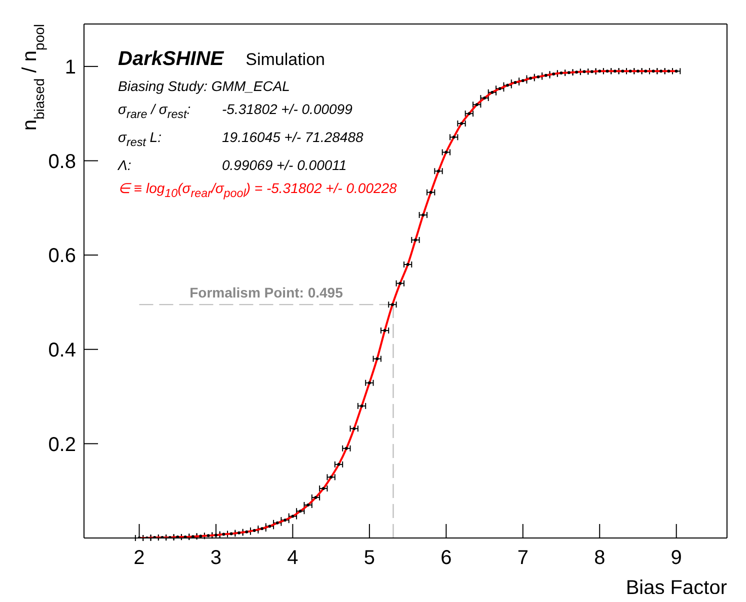 This screenshot has width=746, height=602. Describe the element at coordinates (62, 350) in the screenshot. I see `y-tick-label: 0.4` at that location.